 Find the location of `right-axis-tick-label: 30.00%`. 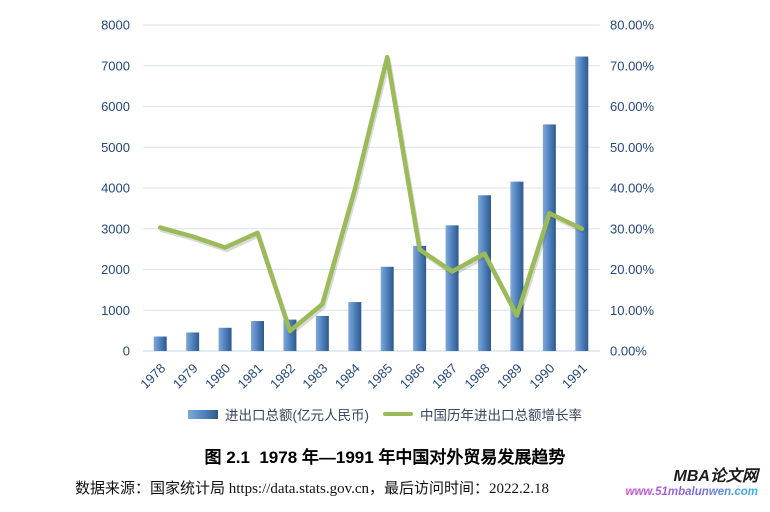

right-axis-tick-label: 30.00% is located at coordinates (632, 228).